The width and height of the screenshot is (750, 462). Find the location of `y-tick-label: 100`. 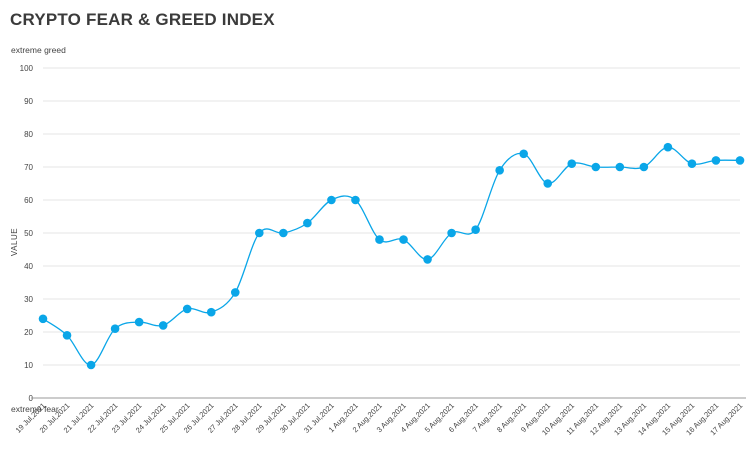

y-tick-label: 100 is located at coordinates (27, 68).